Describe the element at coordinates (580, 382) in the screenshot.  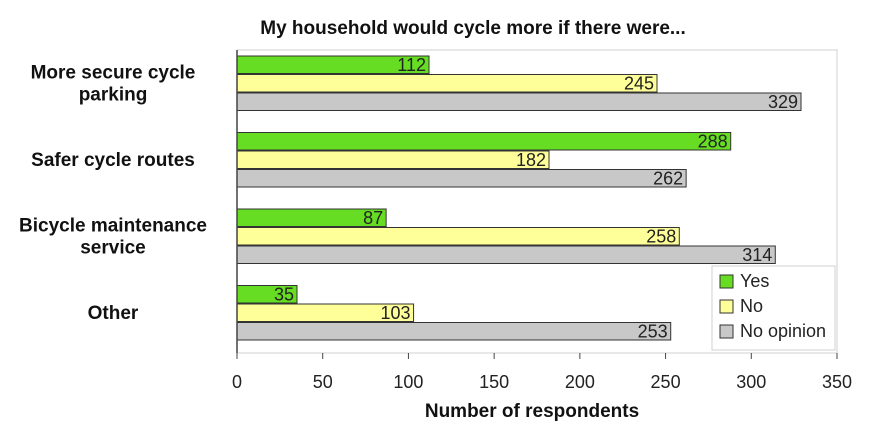
I see `x-tick-label: 200` at that location.